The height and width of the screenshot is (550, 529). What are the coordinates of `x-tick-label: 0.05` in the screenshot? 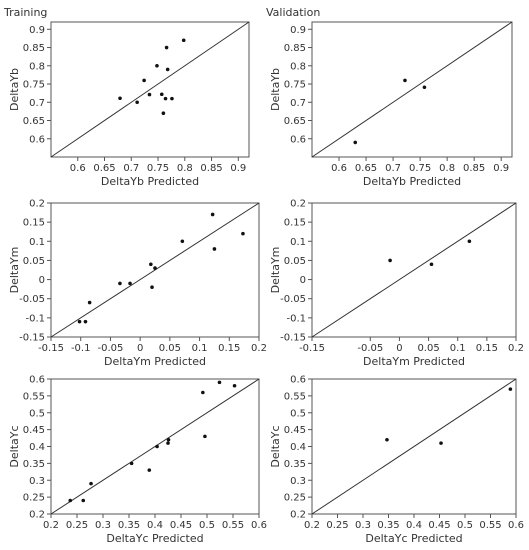 It's located at (428, 348).